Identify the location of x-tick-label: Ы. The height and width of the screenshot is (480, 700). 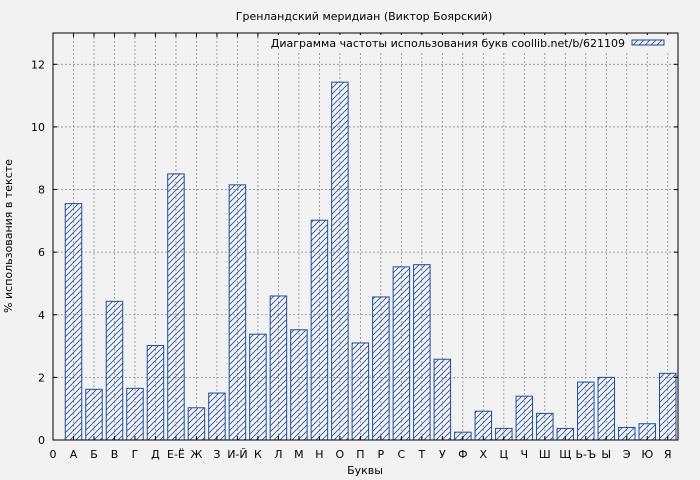
(606, 454).